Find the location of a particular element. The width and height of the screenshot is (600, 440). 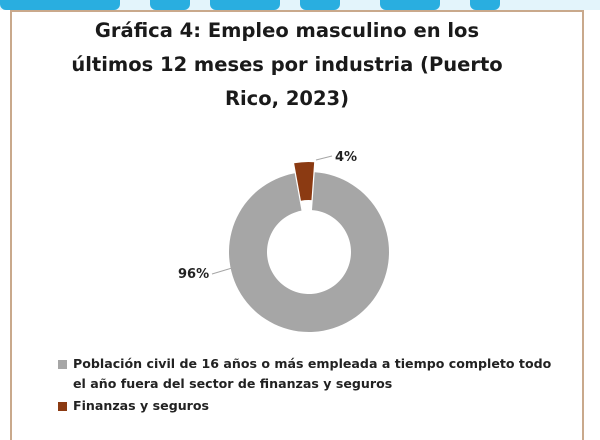

slice-poblacion-civil is located at coordinates (309, 252).